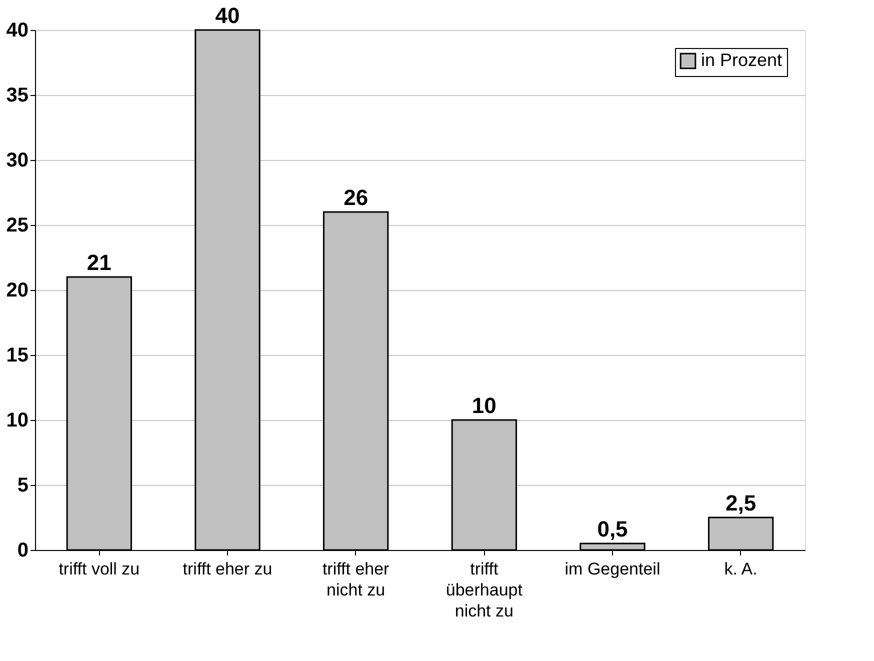  What do you see at coordinates (612, 529) in the screenshot?
I see `data-label: 0,5` at bounding box center [612, 529].